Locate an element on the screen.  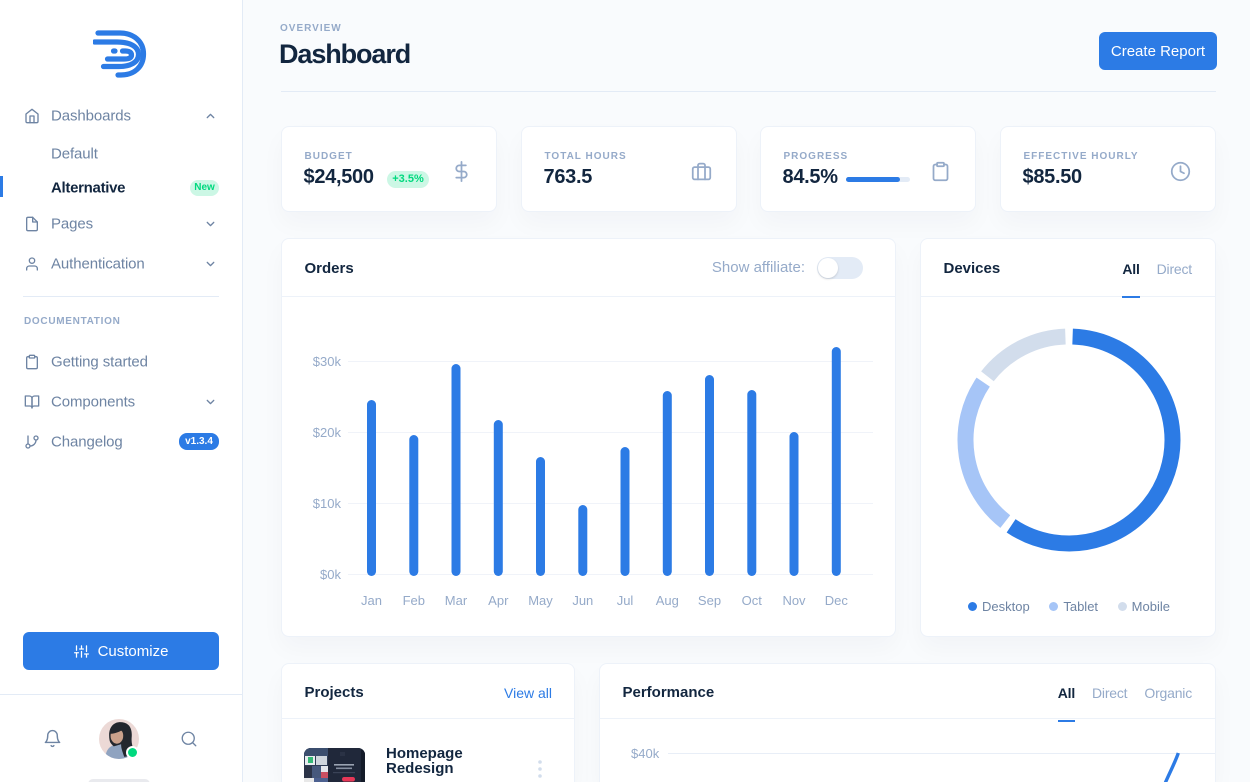
svg-text: Nov is located at coordinates (794, 600).